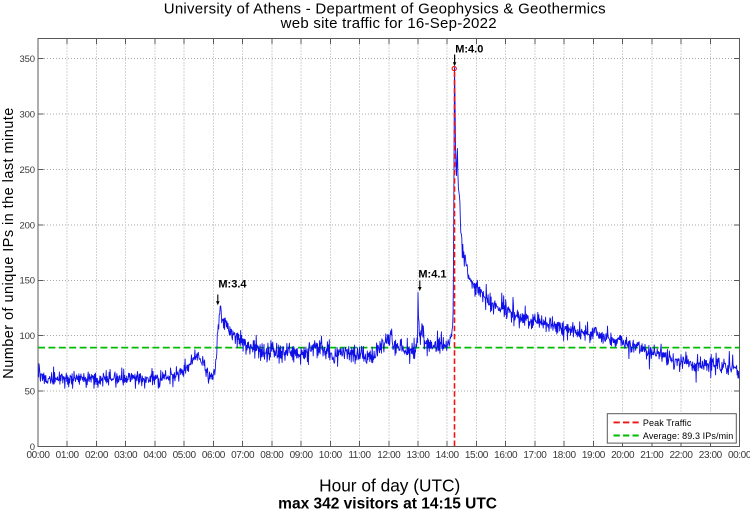 The height and width of the screenshot is (511, 750). What do you see at coordinates (359, 455) in the screenshot?
I see `svg-text: 11:00` at bounding box center [359, 455].